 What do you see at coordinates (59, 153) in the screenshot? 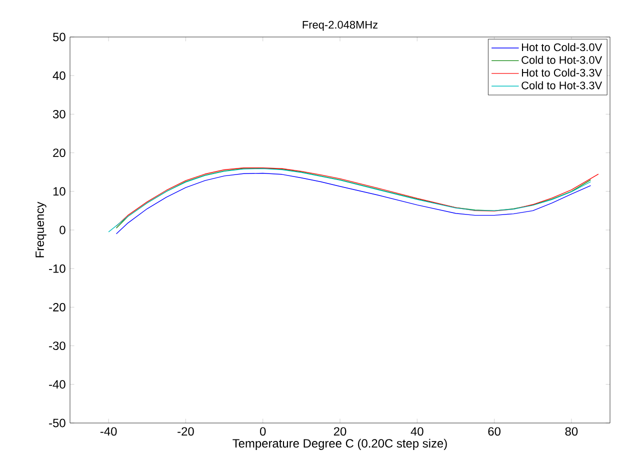
I see `y-tick-label: 20` at bounding box center [59, 153].